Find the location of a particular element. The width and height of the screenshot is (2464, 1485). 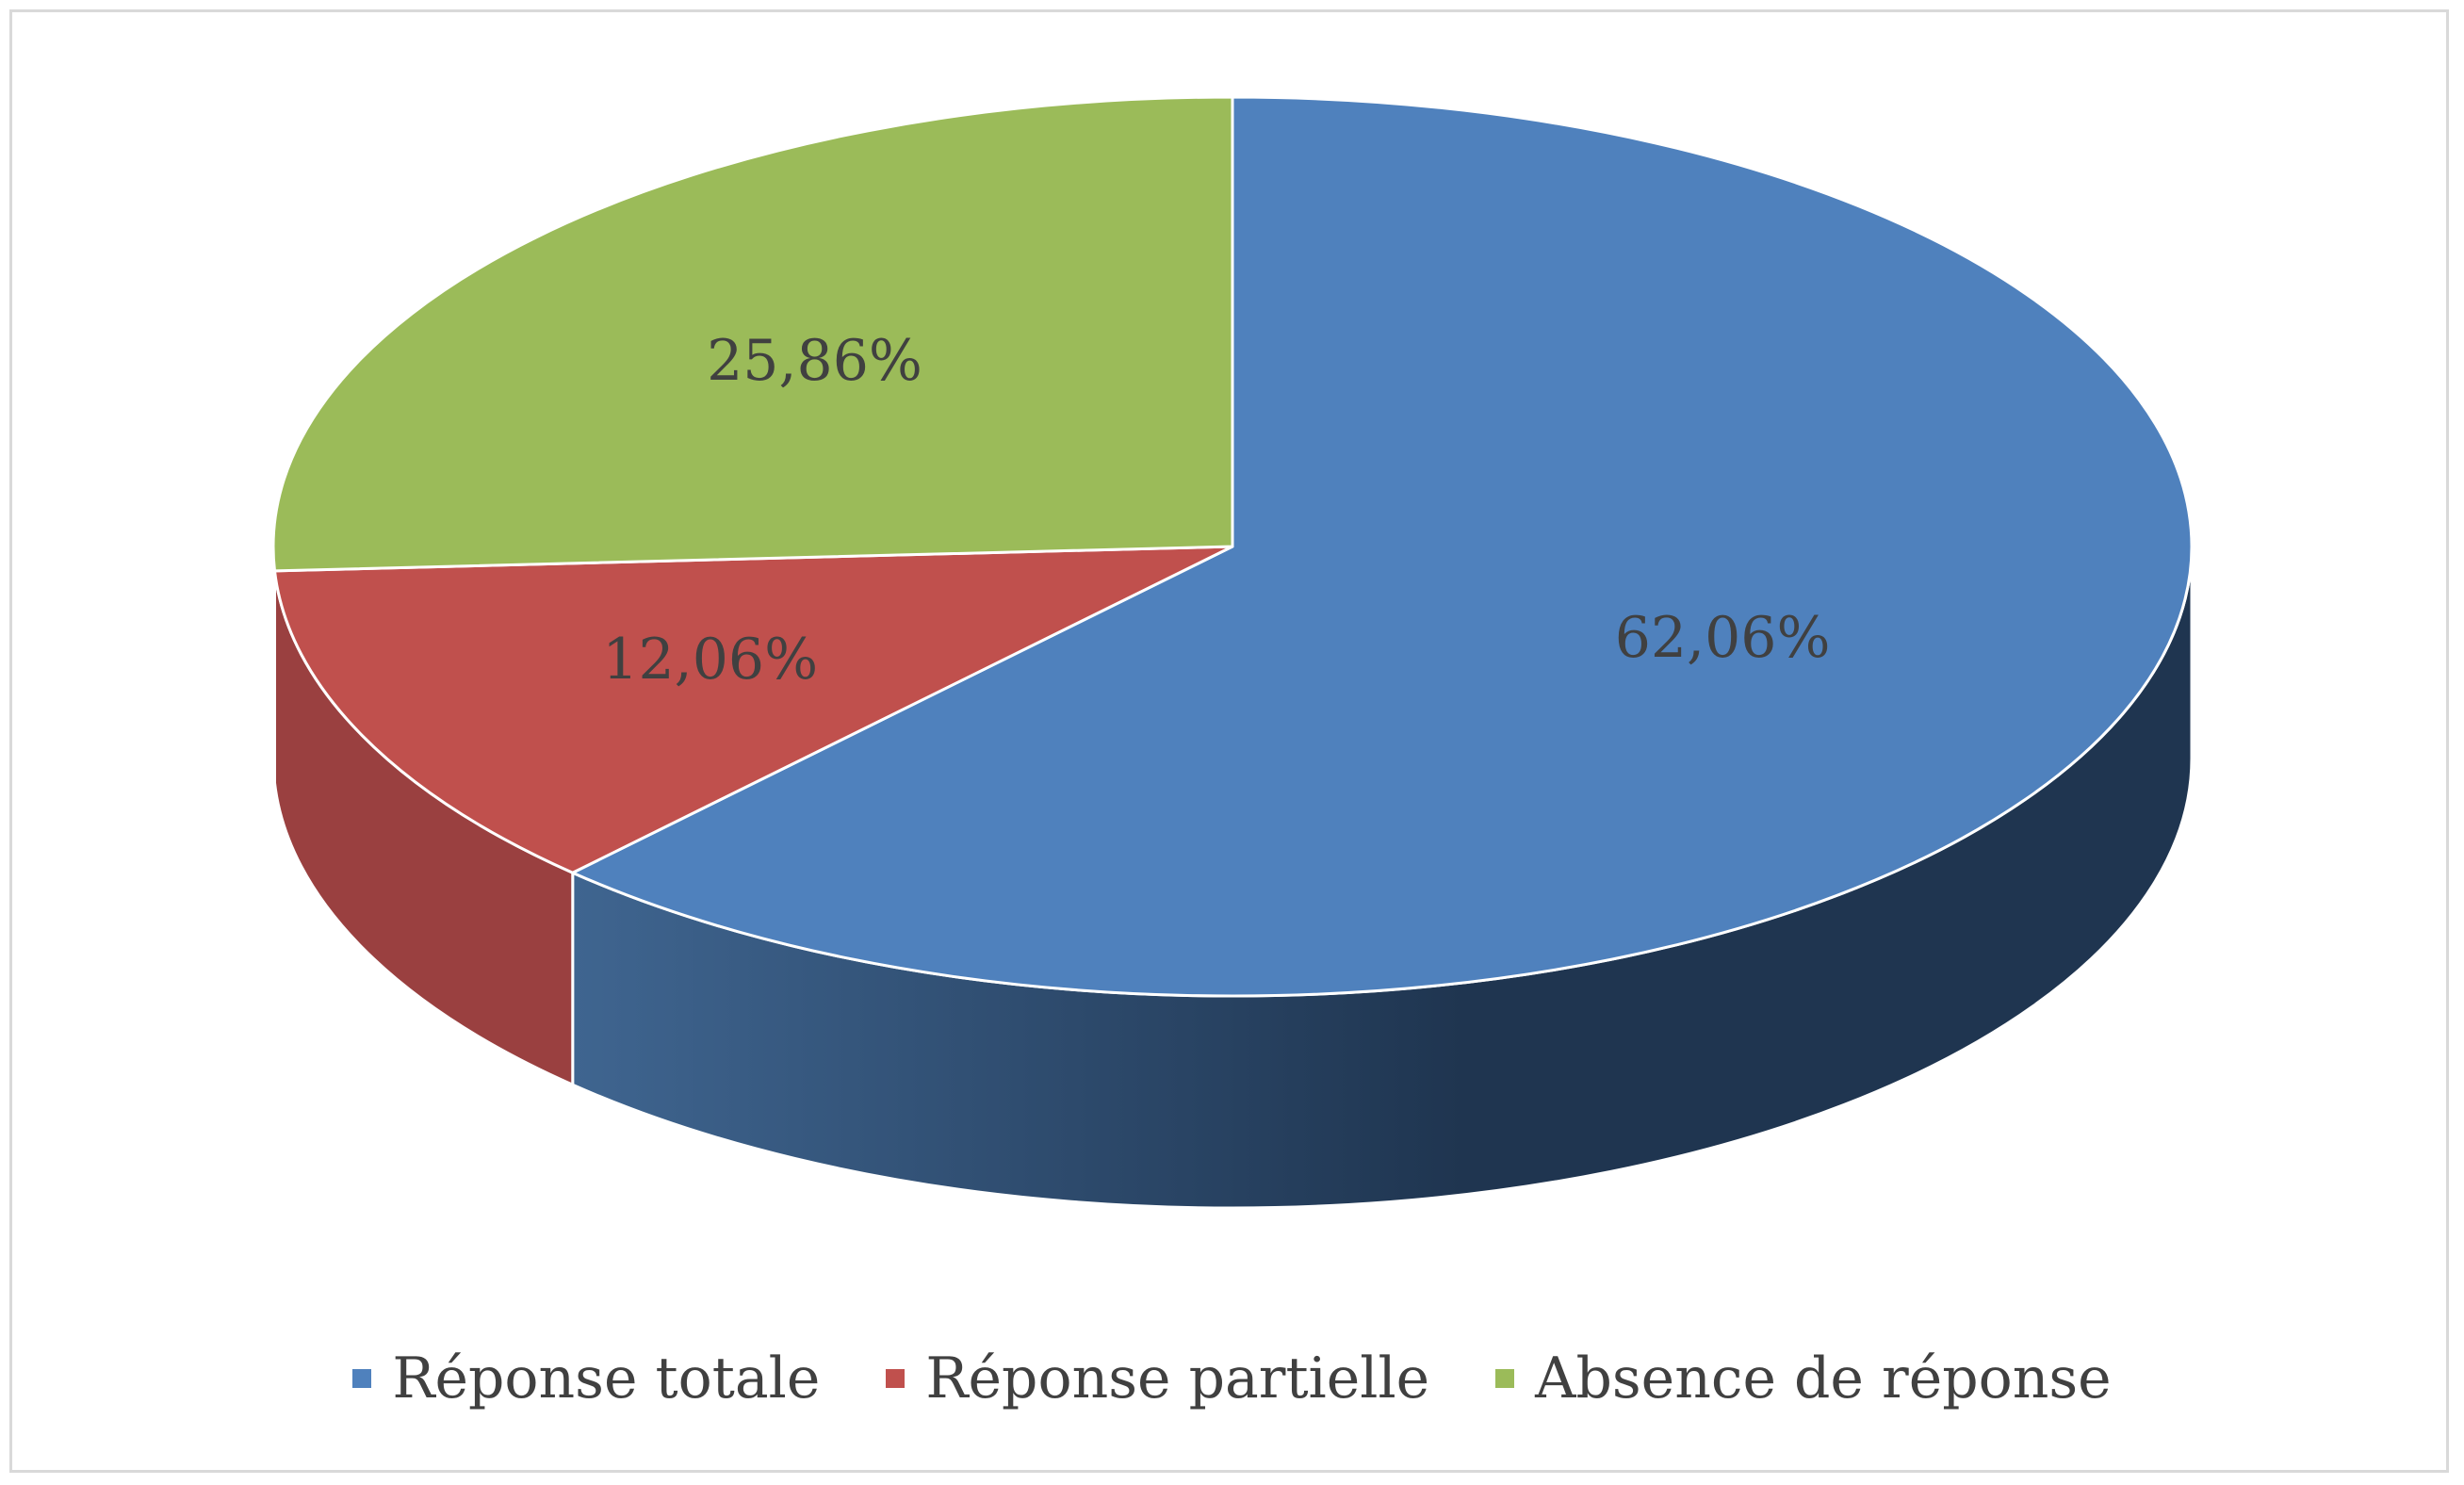

legend-label-reponse-totale: Réponse totale is located at coordinates (606, 1379).